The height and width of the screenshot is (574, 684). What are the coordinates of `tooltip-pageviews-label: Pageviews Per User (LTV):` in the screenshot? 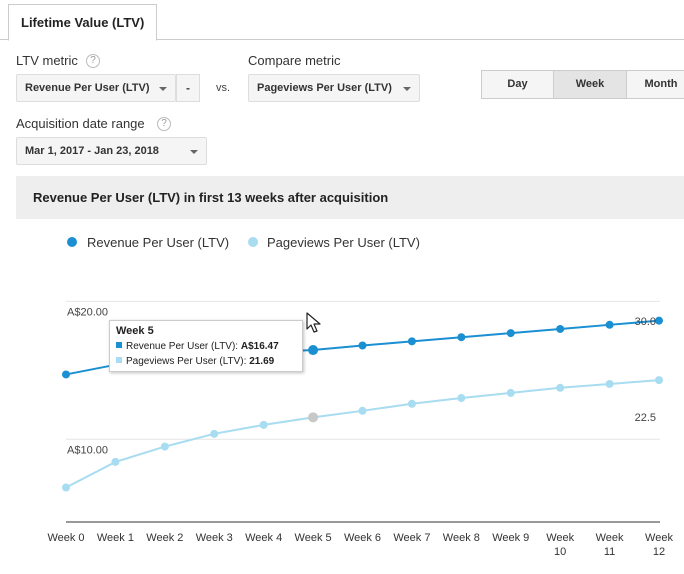 It's located at (186, 361).